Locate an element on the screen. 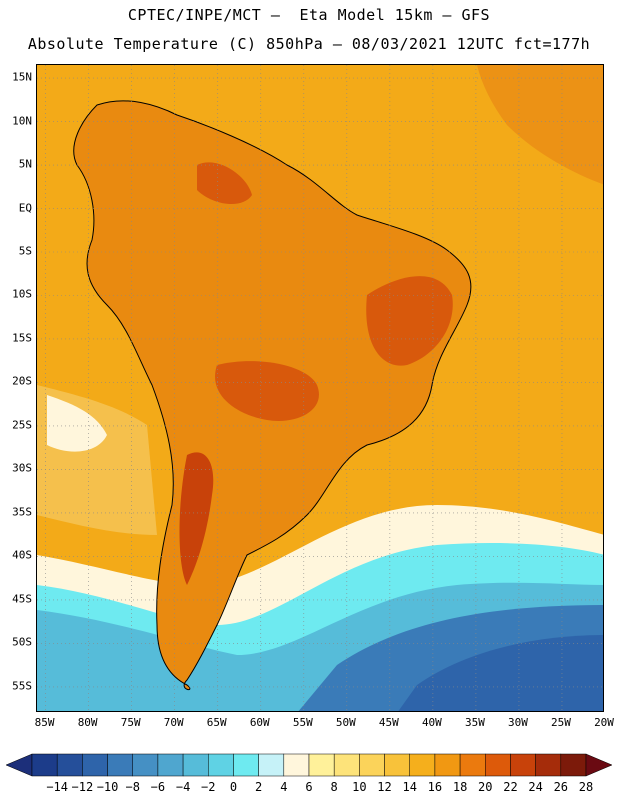 This screenshot has height=800, width=618. temp-hot-core-andes is located at coordinates (196, 518).